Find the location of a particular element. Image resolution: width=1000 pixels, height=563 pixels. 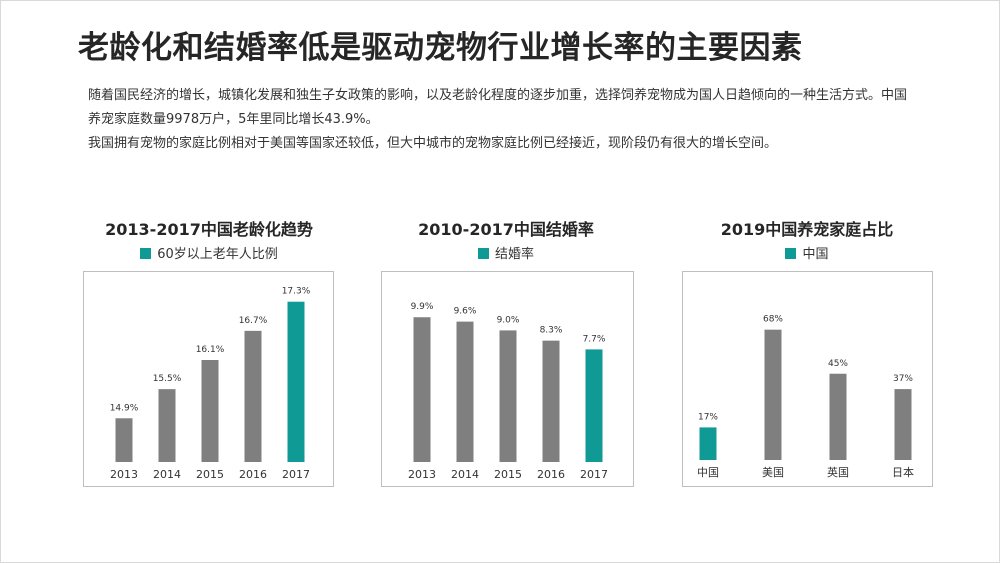

chart-2-box: 9.9% 2013 9.6% 2014 9.0% 2015 8.3% 2016 7.7% 2017 is located at coordinates (507, 379).